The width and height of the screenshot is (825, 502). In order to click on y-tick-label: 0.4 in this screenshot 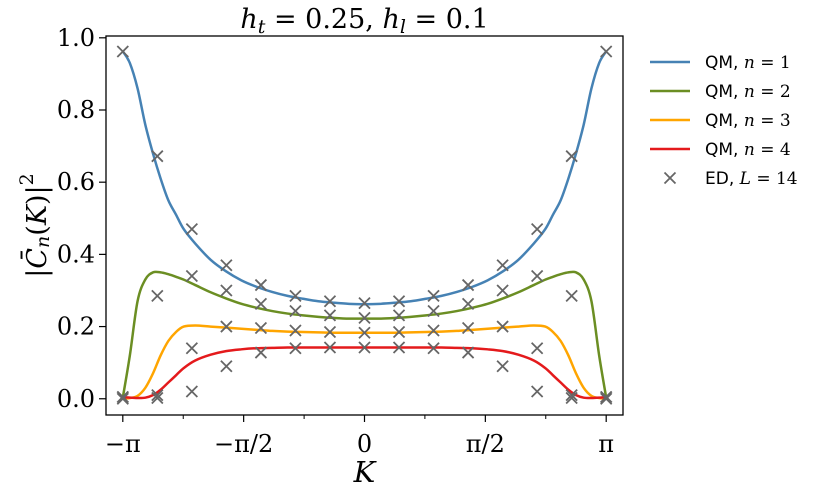, I will do `click(76, 254)`.